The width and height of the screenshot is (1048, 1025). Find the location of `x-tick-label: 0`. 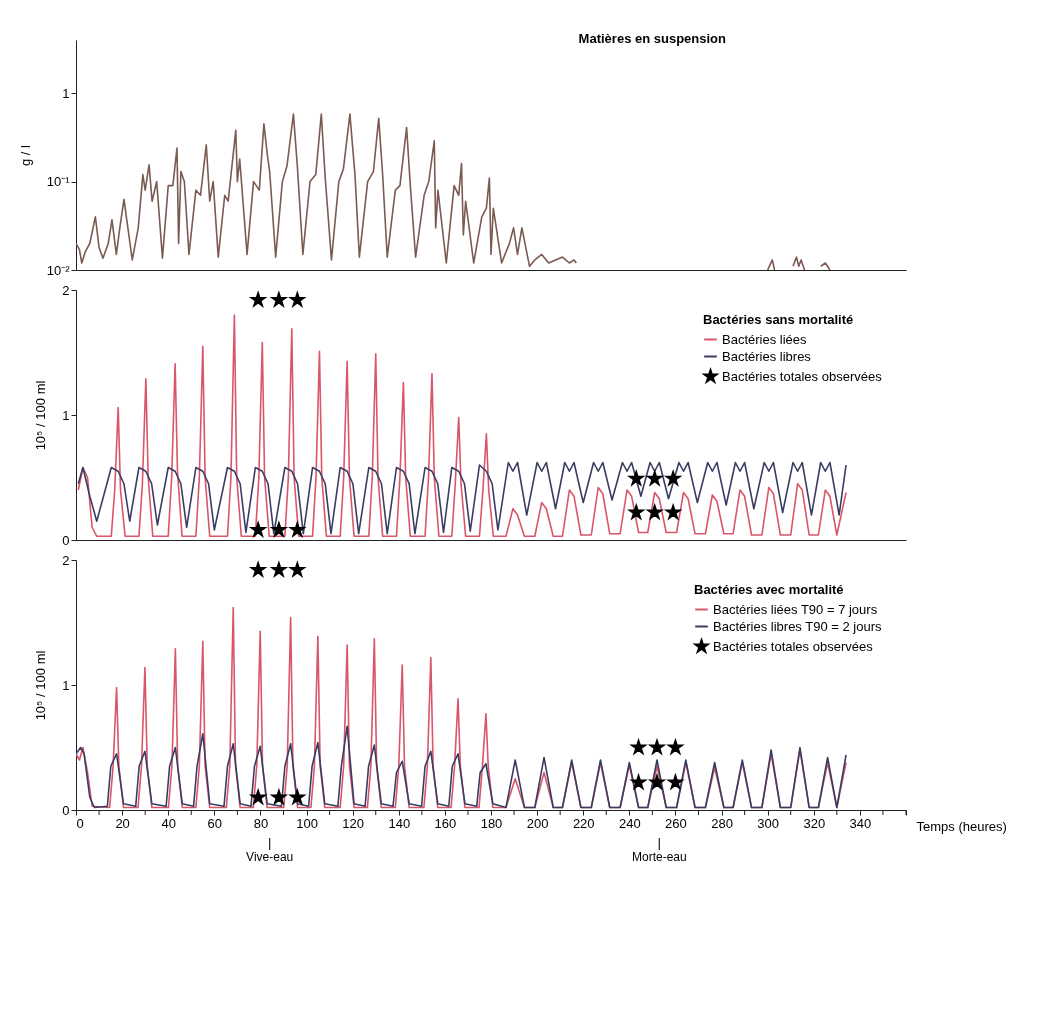

x-tick-label: 0 is located at coordinates (80, 823).